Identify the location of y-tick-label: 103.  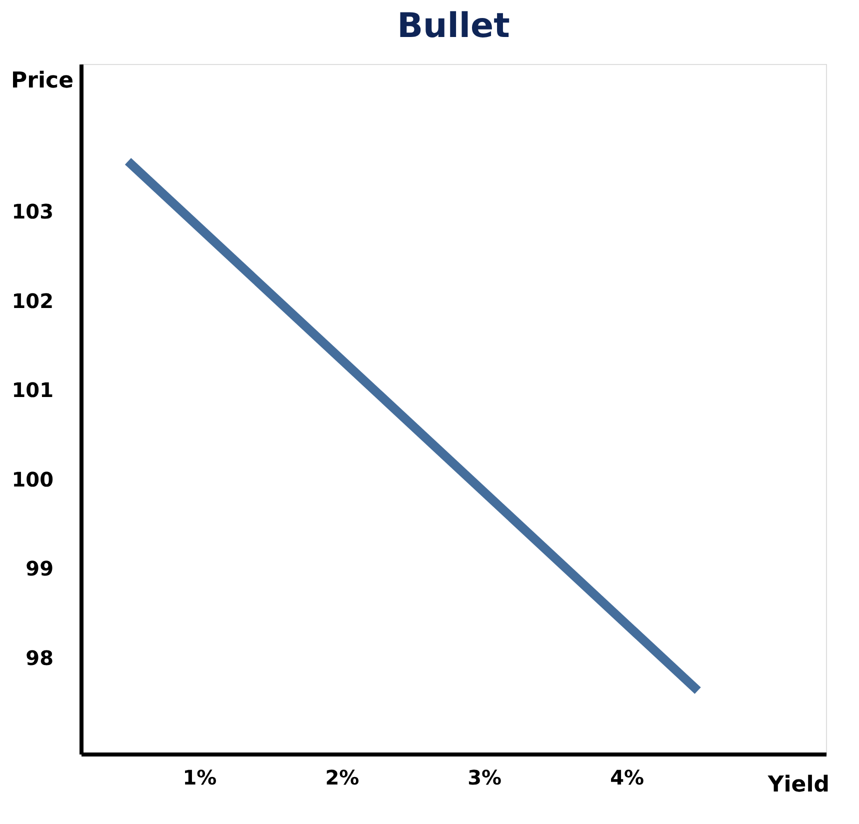
(33, 212).